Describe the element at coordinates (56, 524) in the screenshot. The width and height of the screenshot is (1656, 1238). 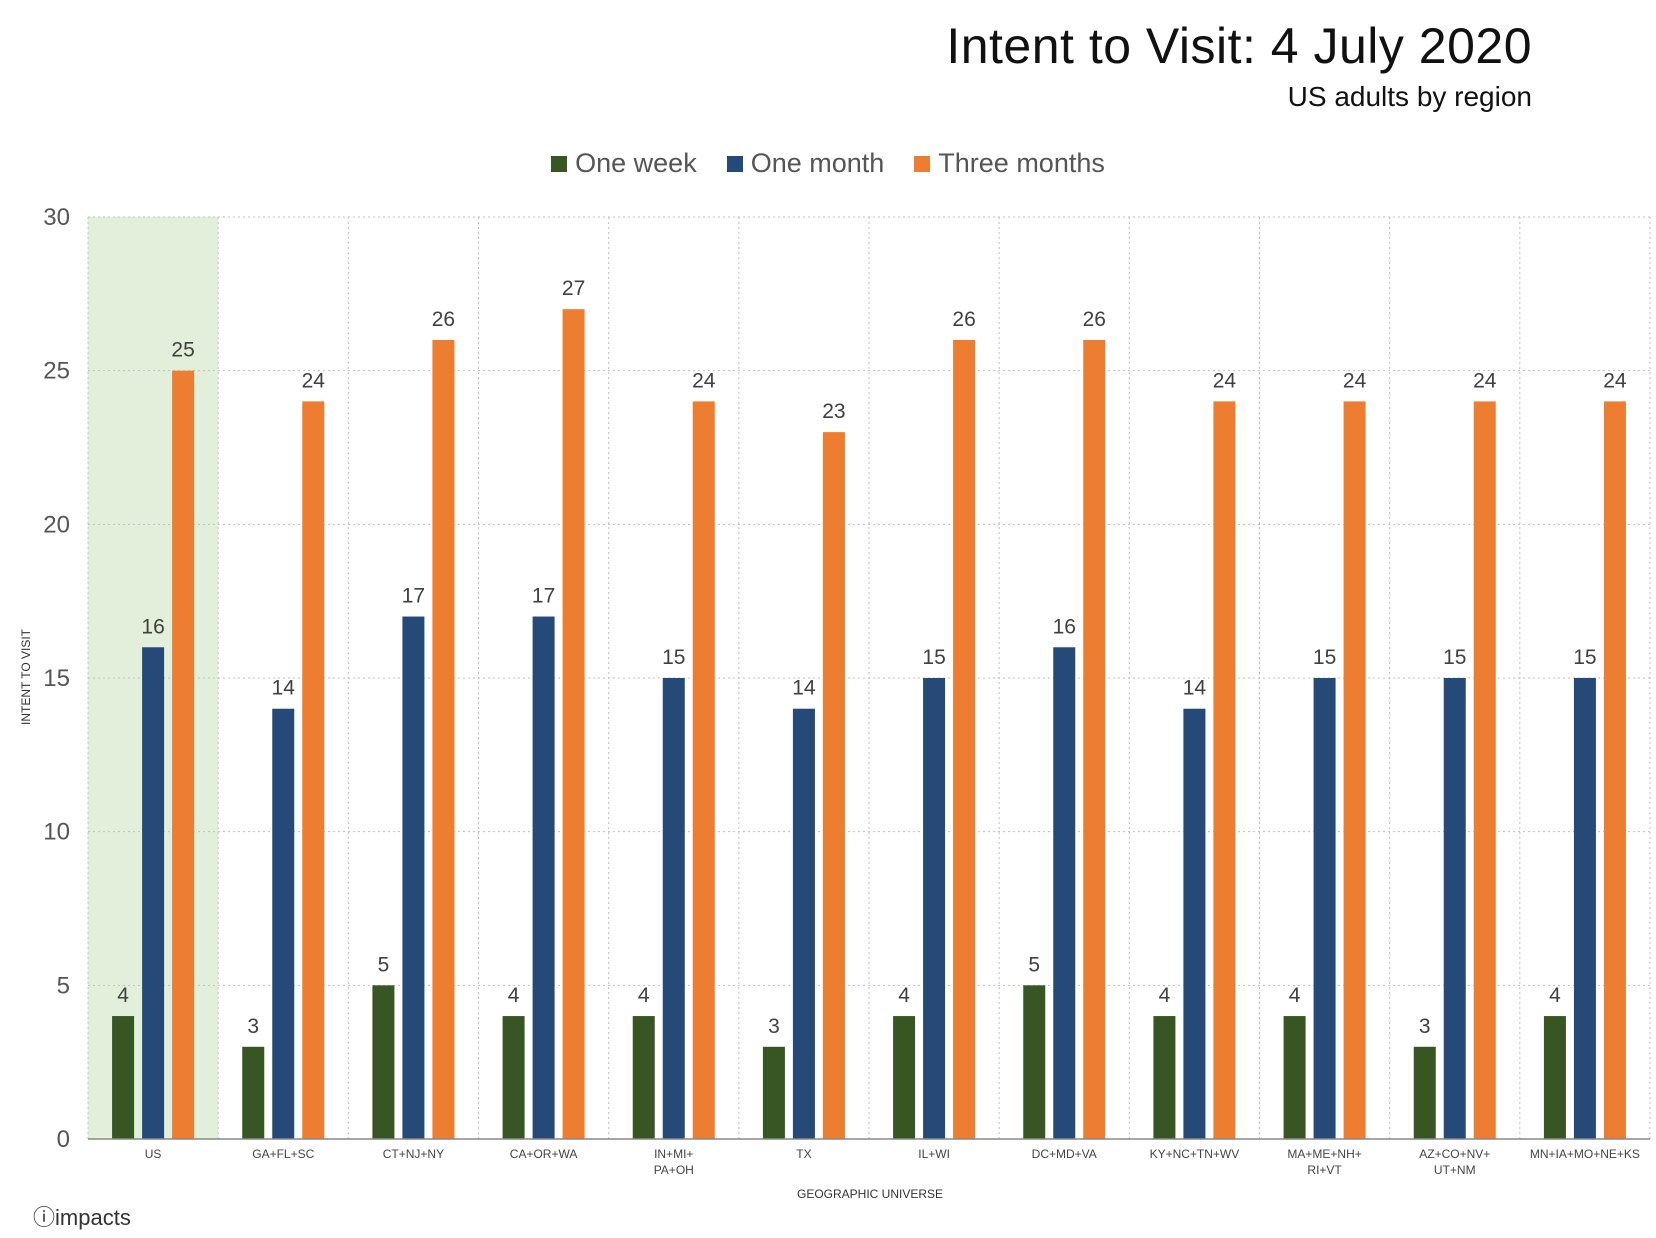
I see `y-tick-label: 20` at that location.